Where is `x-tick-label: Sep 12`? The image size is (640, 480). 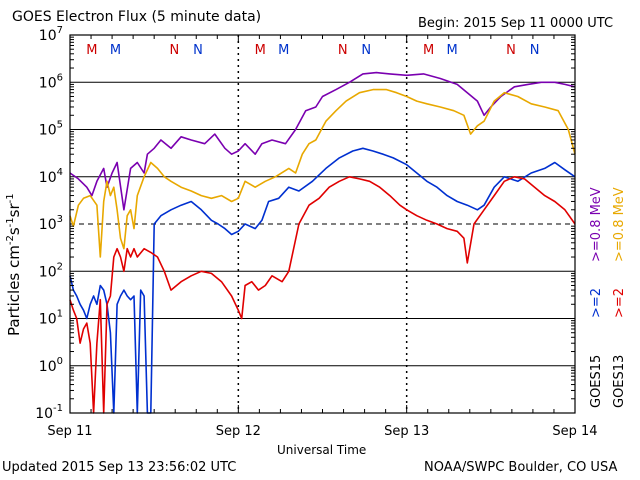 x-tick-label: Sep 12 is located at coordinates (238, 431).